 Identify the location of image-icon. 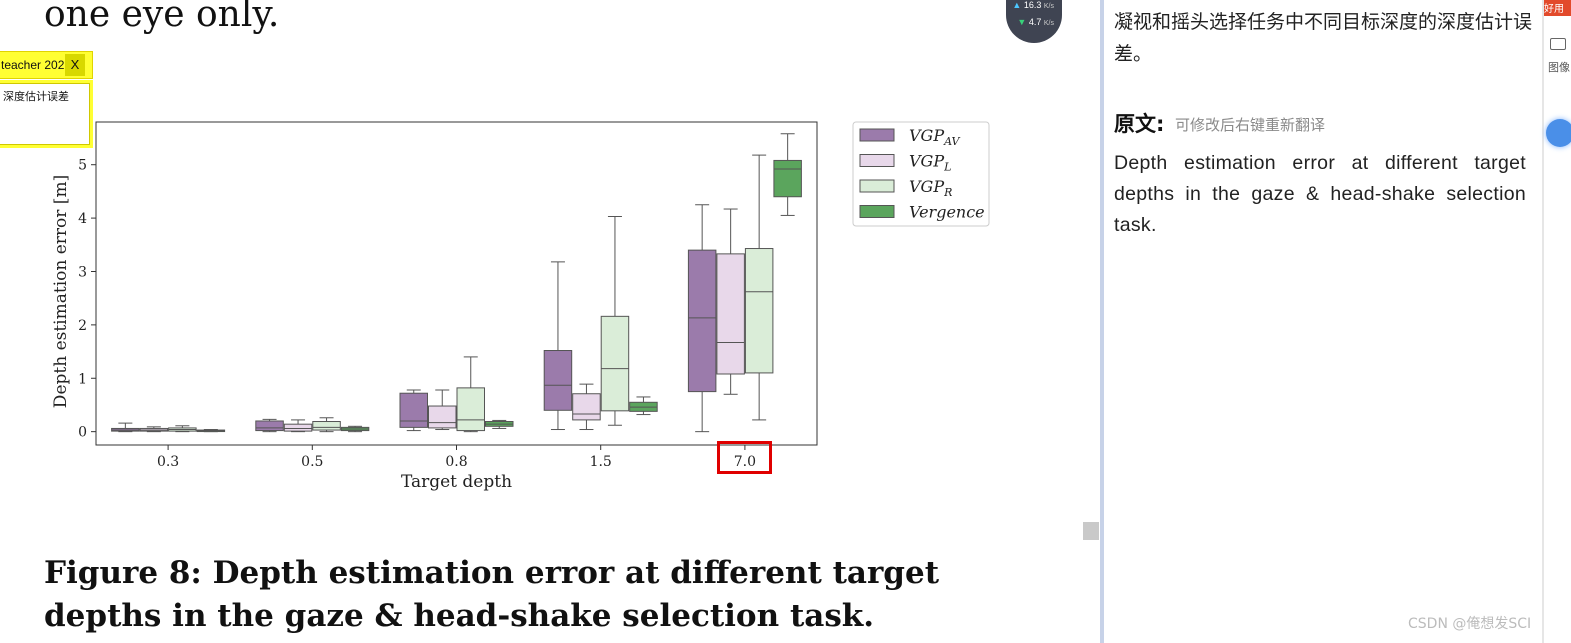
(1558, 44).